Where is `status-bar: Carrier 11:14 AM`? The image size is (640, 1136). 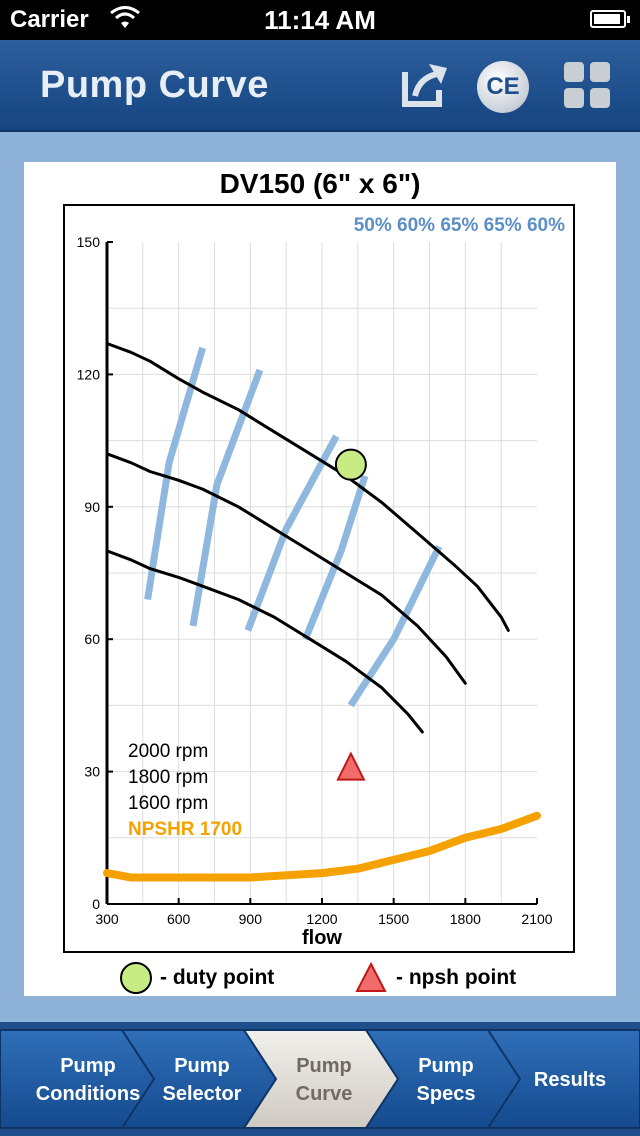
status-bar: Carrier 11:14 AM is located at coordinates (320, 20).